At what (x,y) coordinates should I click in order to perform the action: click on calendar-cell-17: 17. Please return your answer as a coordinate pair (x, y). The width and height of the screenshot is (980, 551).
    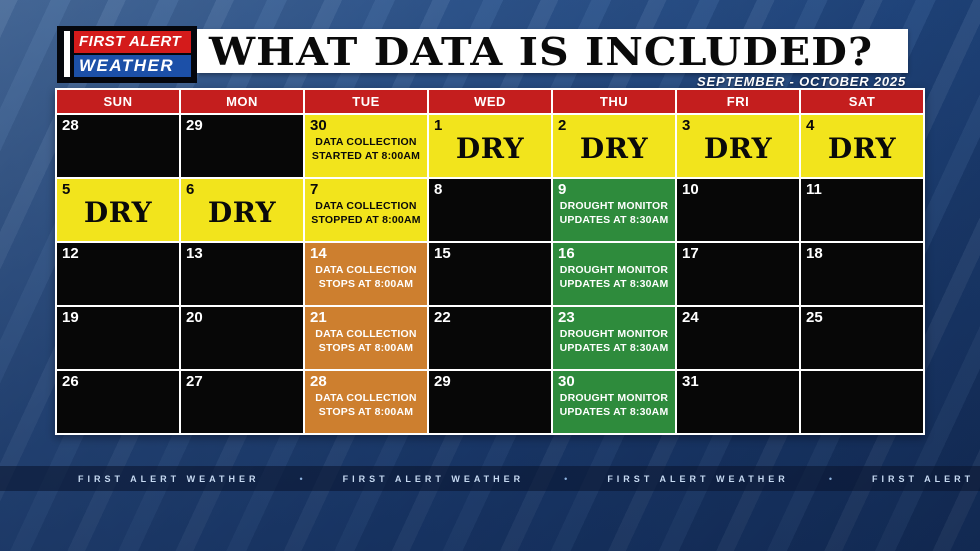
    Looking at the image, I should click on (738, 274).